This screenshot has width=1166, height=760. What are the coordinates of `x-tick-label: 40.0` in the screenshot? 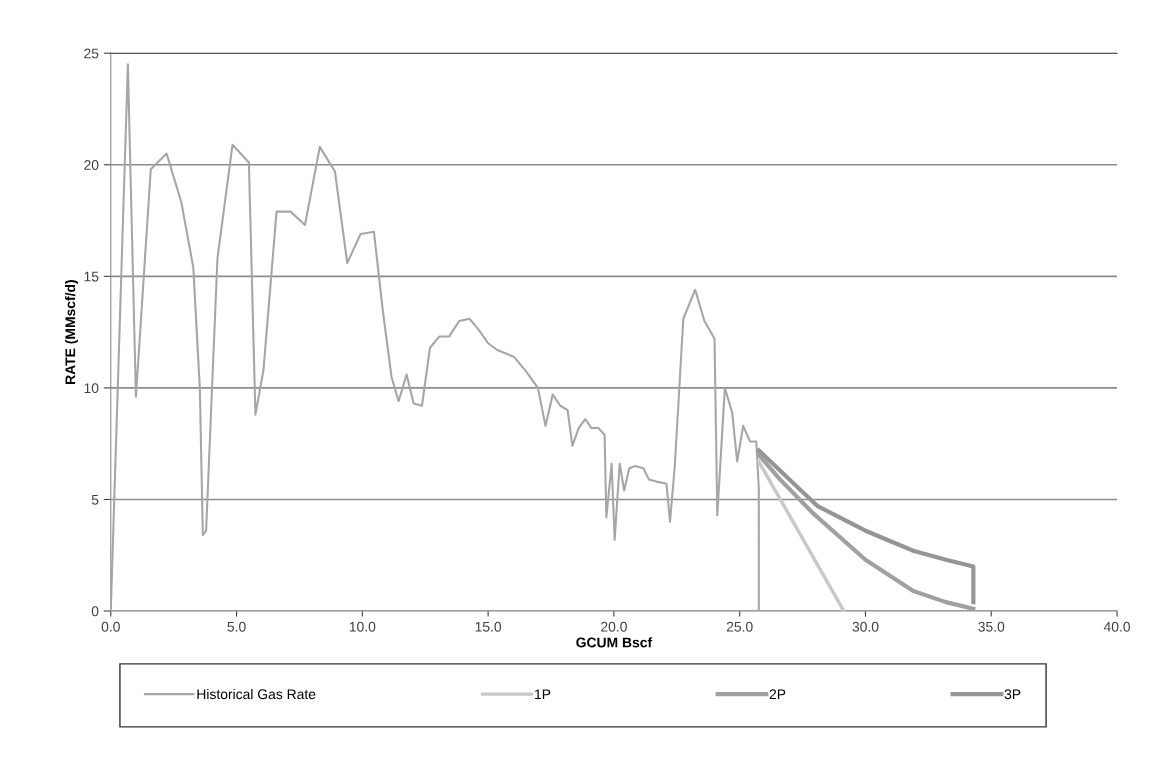 It's located at (1116, 626).